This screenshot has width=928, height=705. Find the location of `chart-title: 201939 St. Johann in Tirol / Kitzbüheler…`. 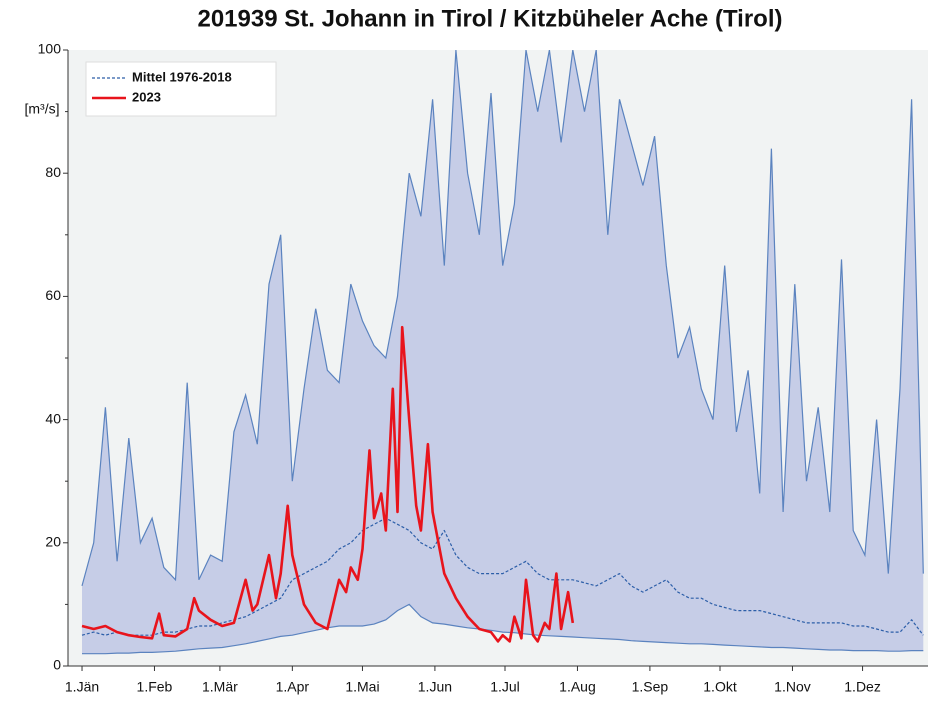

chart-title: 201939 St. Johann in Tirol / Kitzbüheler… is located at coordinates (489, 18).